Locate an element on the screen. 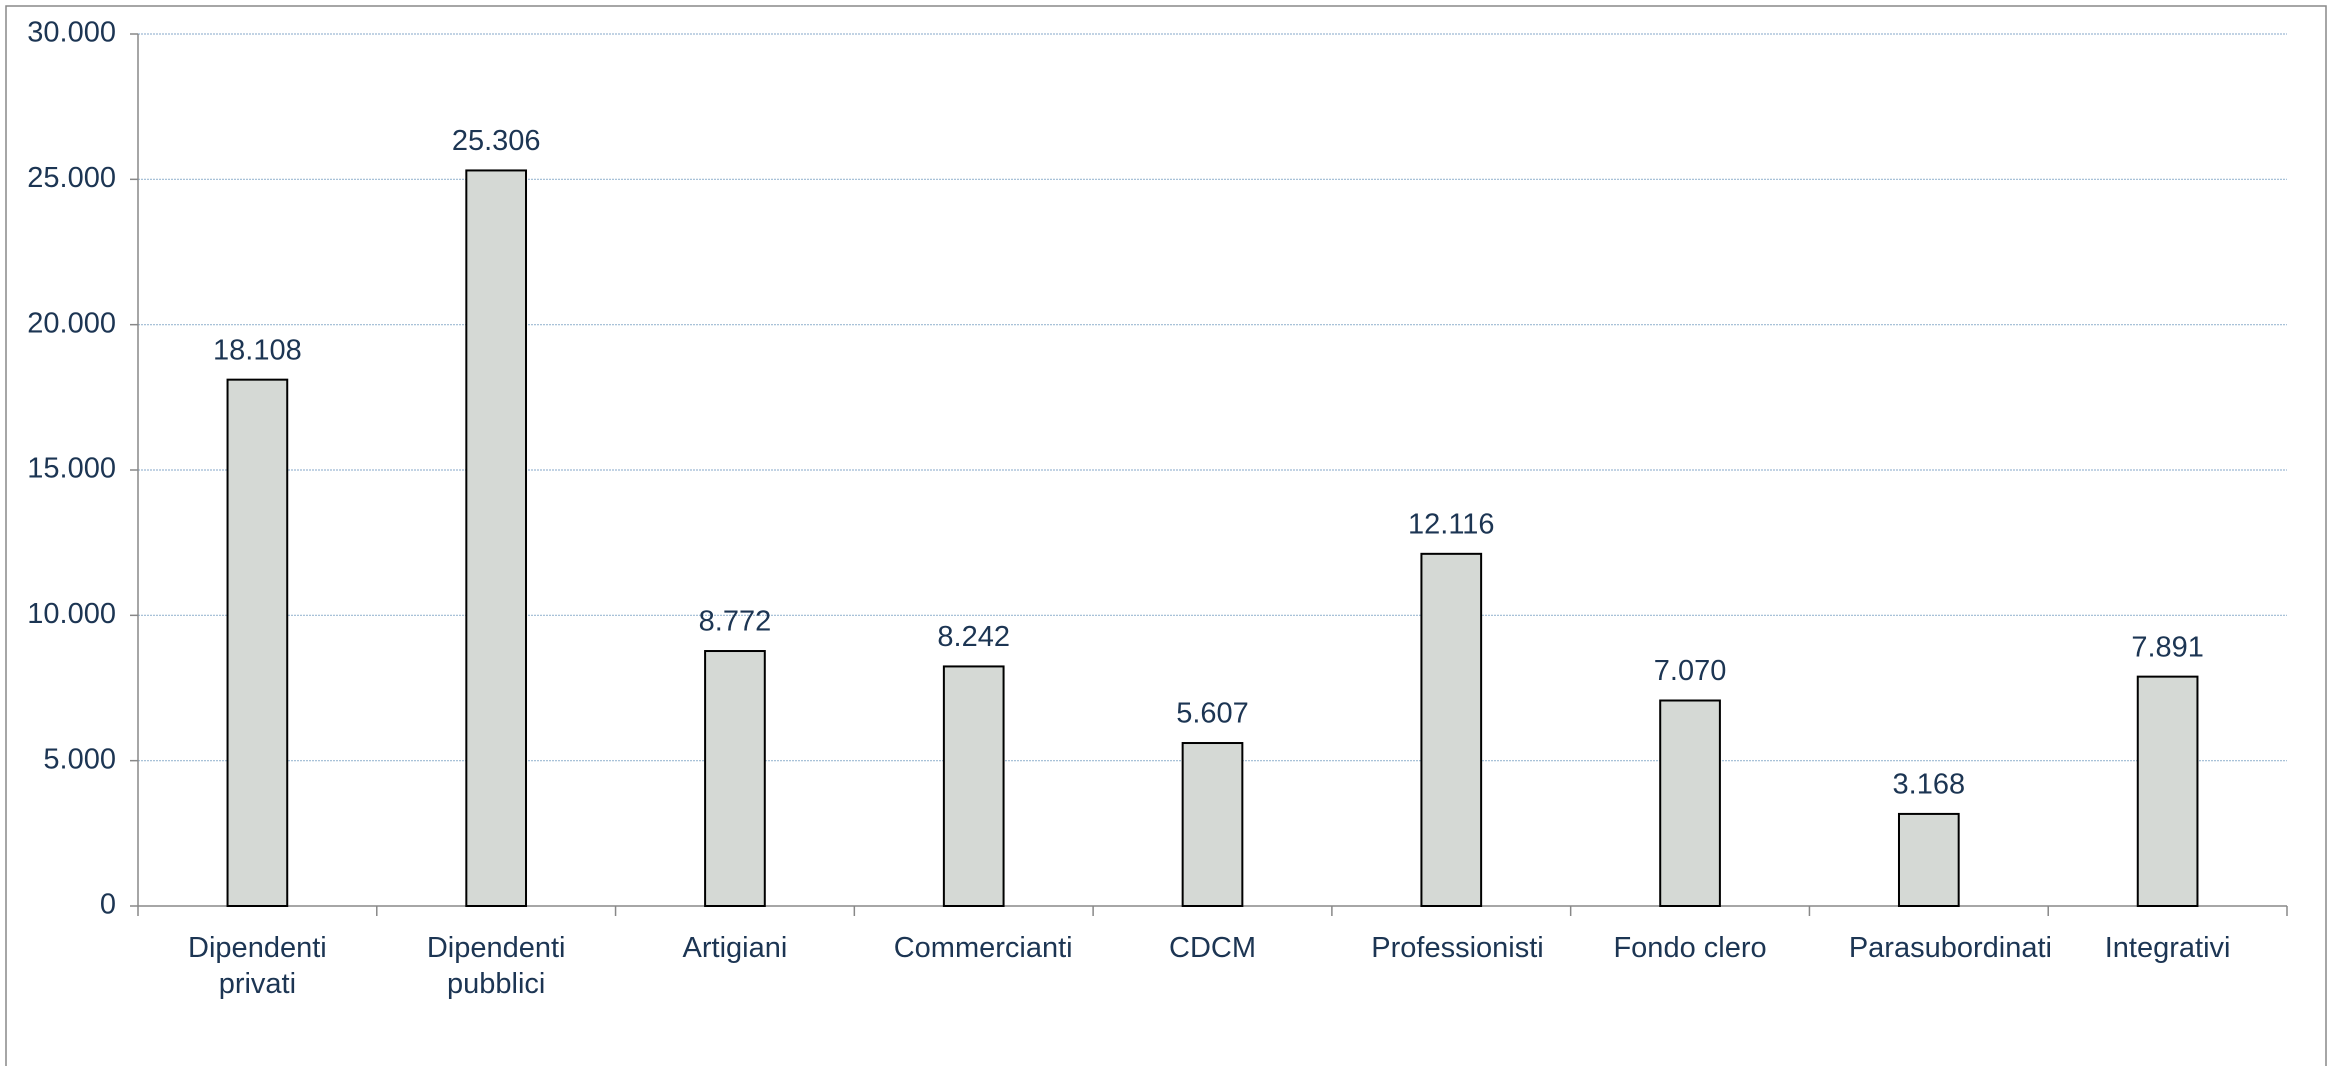 The height and width of the screenshot is (1066, 2333). data-label: 7.891 is located at coordinates (2167, 647).